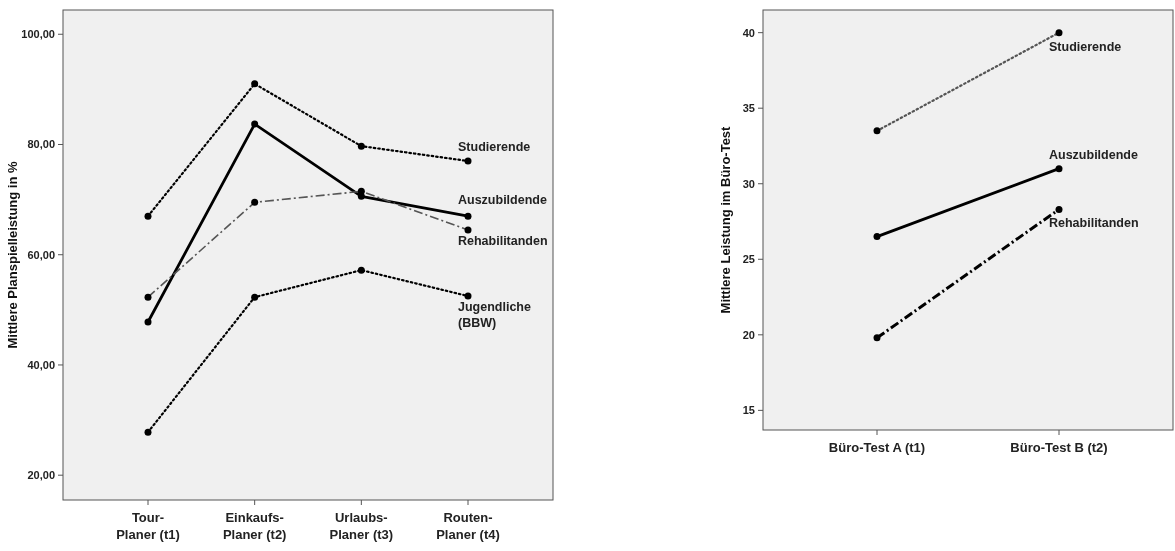  What do you see at coordinates (725, 219) in the screenshot?
I see `y-axis-title: Mittlere Leistung im Büro-Test` at bounding box center [725, 219].